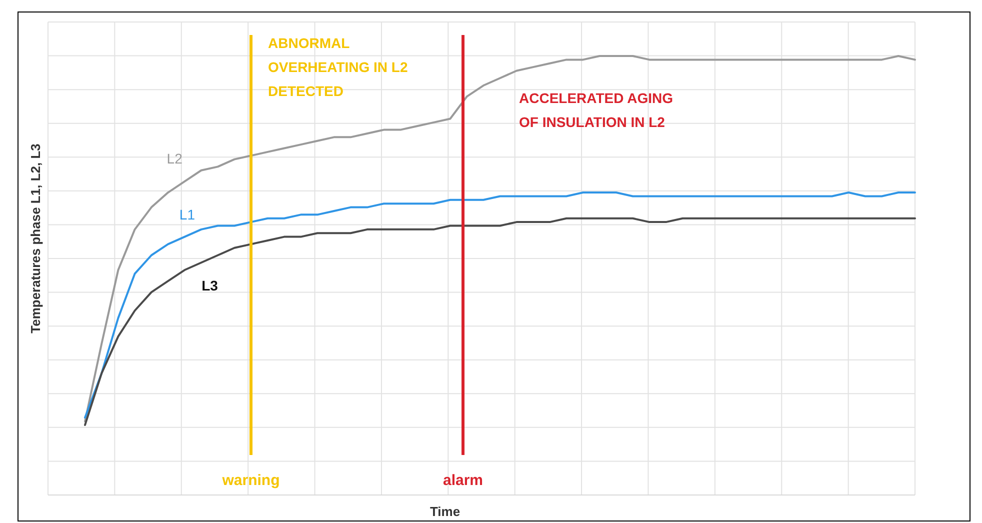  What do you see at coordinates (187, 214) in the screenshot?
I see `series-label: L1` at bounding box center [187, 214].